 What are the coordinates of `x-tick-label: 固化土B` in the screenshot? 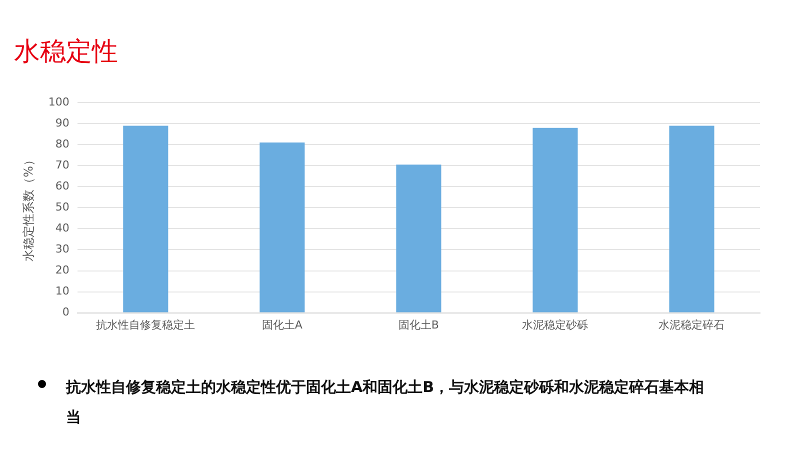 It's located at (418, 325).